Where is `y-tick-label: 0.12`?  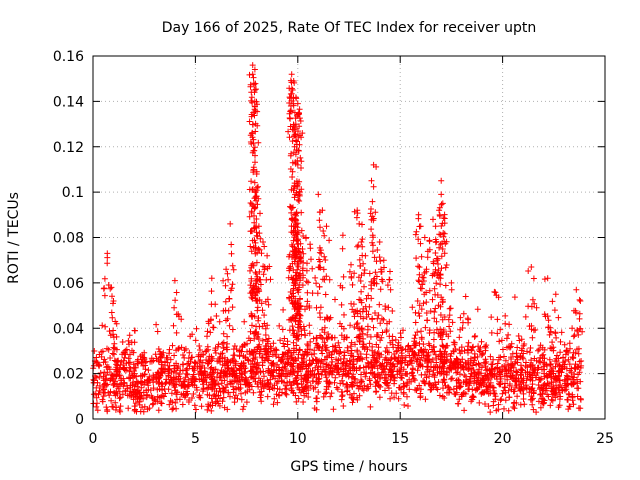 y-tick-label: 0.12 is located at coordinates (68, 148).